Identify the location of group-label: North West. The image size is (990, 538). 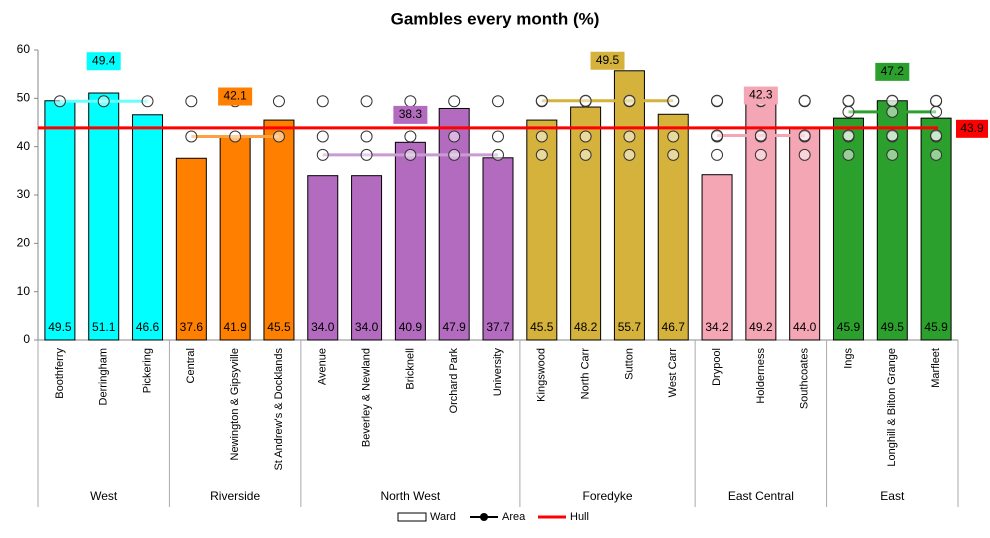
(410, 496).